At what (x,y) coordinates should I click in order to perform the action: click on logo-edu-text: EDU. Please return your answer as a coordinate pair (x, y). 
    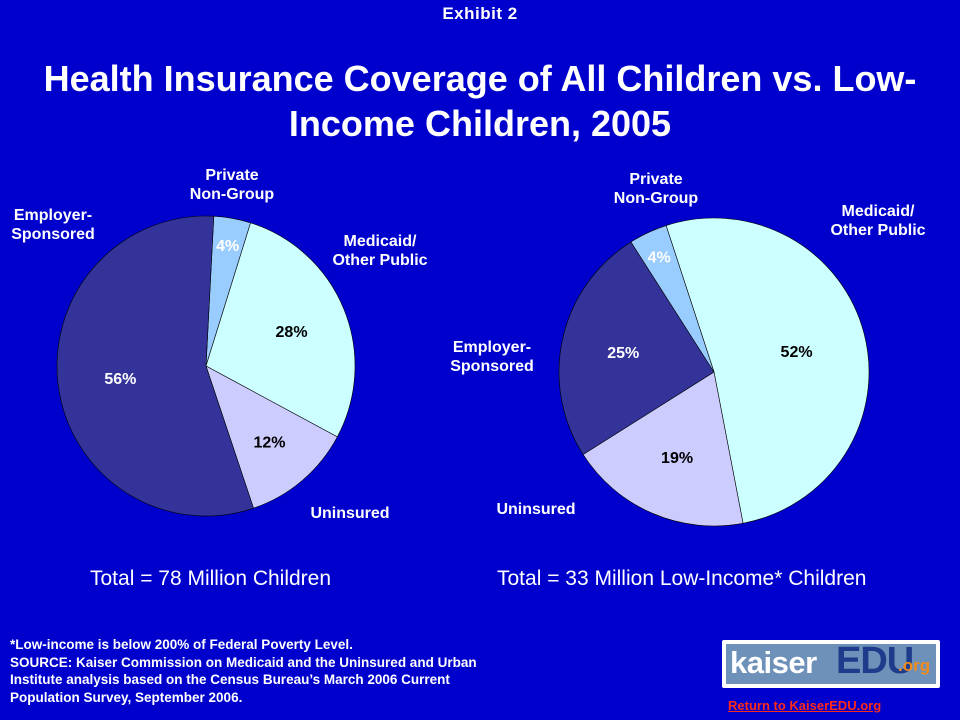
    Looking at the image, I should click on (875, 661).